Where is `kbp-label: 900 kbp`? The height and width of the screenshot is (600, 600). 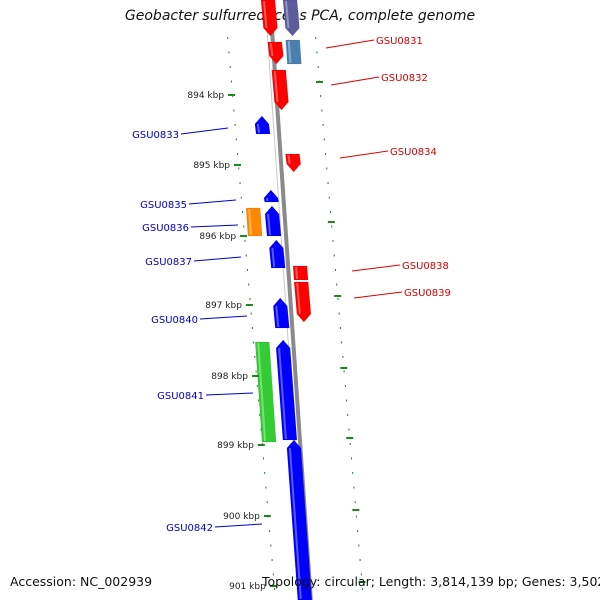
kbp-label: 900 kbp is located at coordinates (241, 517).